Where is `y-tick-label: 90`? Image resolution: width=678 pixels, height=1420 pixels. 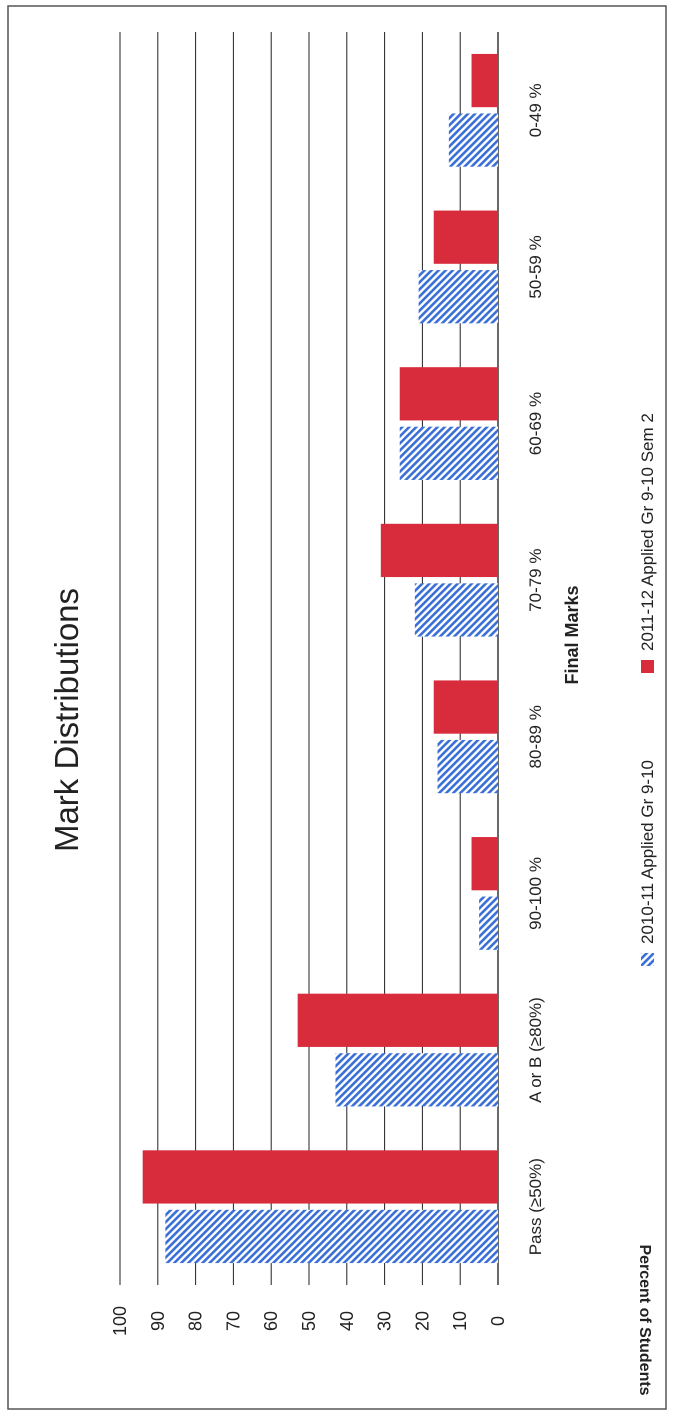 y-tick-label: 90 is located at coordinates (158, 1321).